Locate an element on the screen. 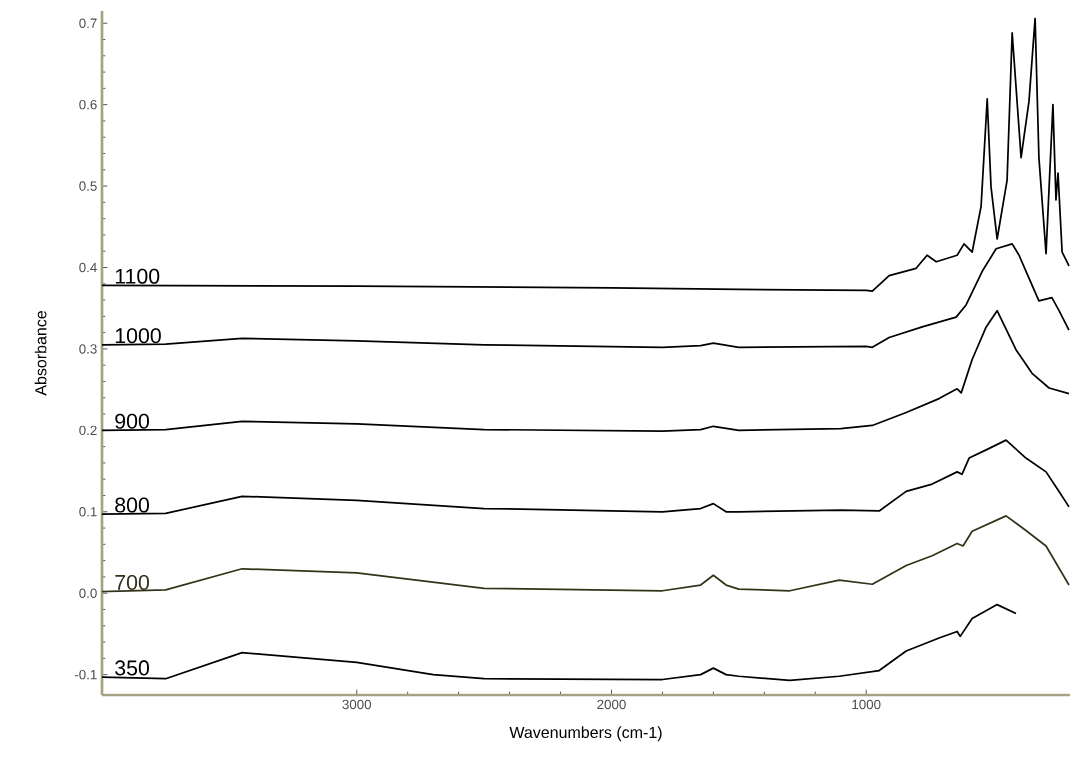  series-label: 1100 is located at coordinates (137, 276).